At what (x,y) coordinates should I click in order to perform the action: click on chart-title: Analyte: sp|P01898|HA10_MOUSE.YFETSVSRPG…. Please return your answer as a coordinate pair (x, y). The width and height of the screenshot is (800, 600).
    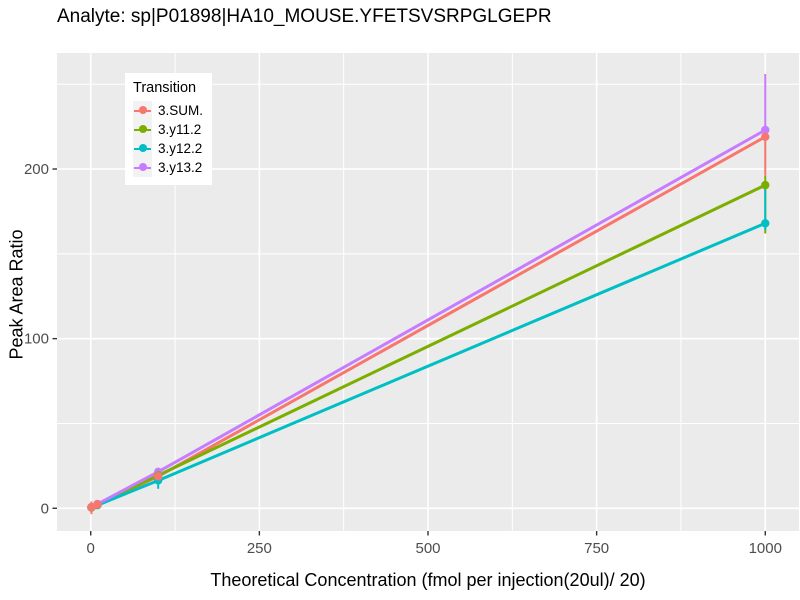
    Looking at the image, I should click on (304, 16).